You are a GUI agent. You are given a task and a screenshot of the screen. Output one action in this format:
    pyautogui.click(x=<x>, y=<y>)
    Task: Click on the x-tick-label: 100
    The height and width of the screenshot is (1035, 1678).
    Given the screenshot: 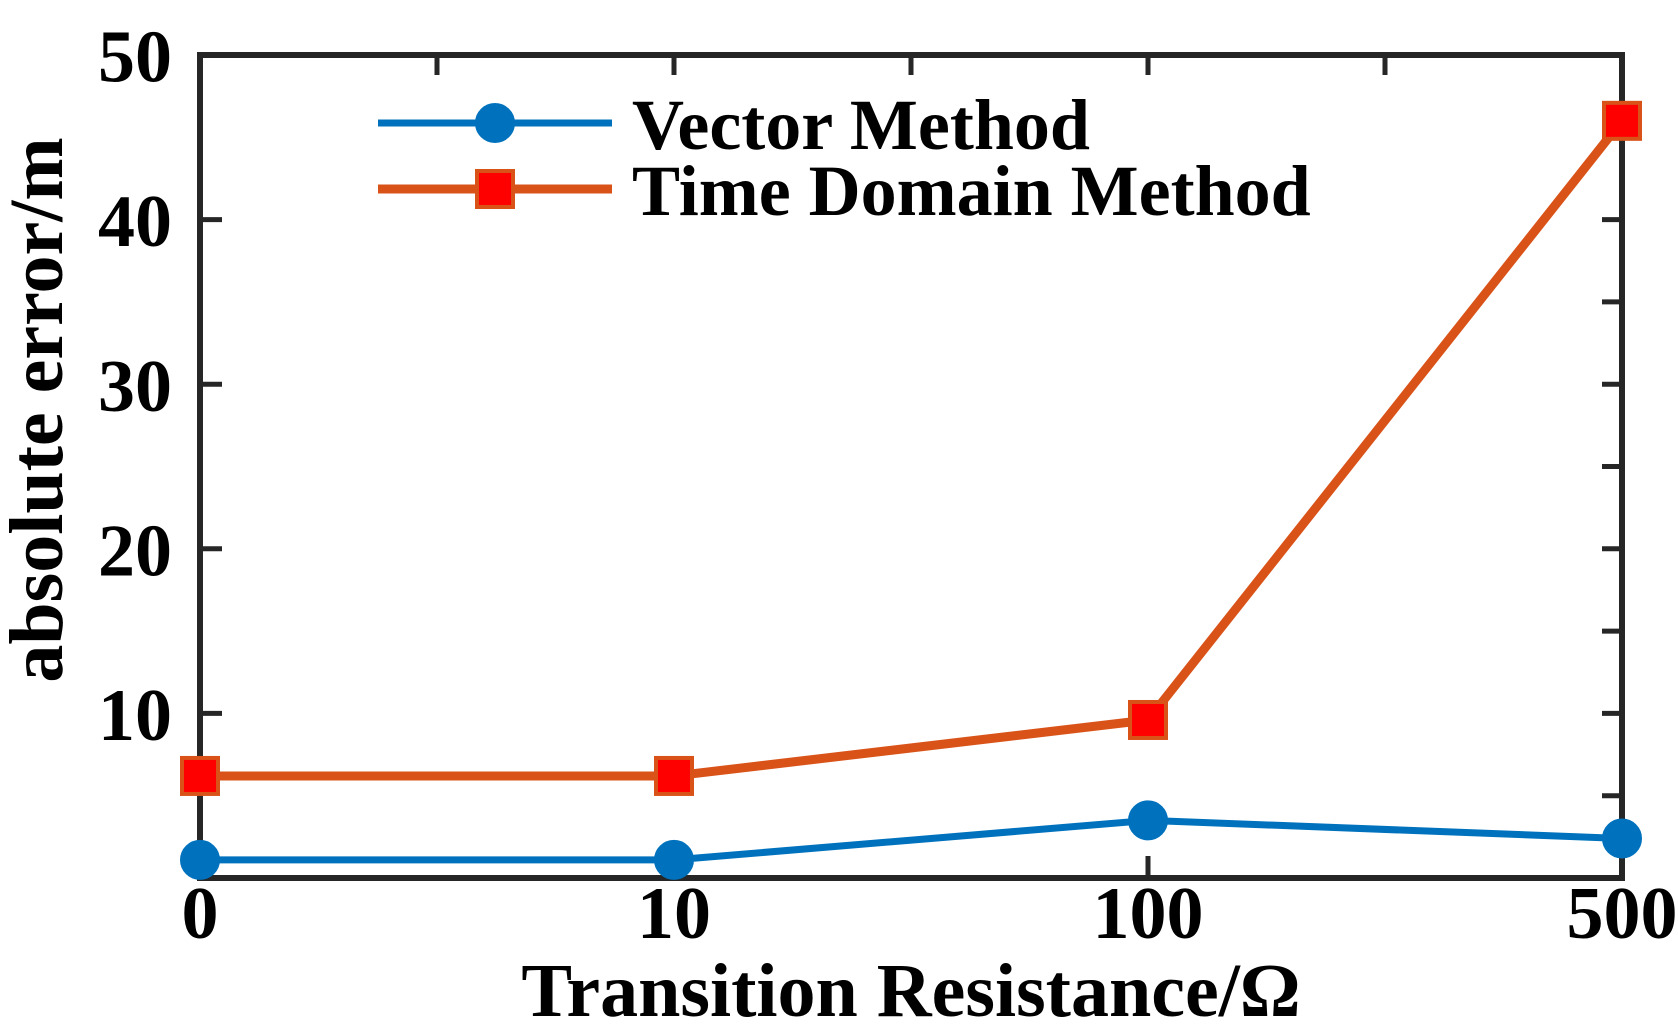 What is the action you would take?
    pyautogui.click(x=1148, y=914)
    